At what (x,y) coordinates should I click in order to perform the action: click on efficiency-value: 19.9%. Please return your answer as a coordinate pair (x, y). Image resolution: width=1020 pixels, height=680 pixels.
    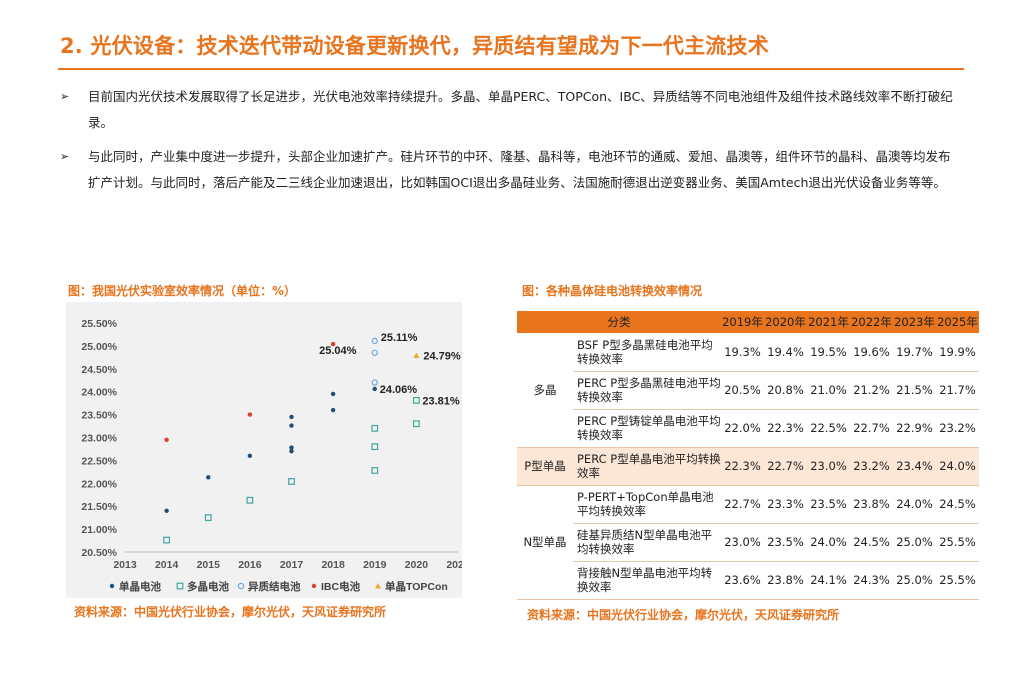
    Looking at the image, I should click on (957, 352).